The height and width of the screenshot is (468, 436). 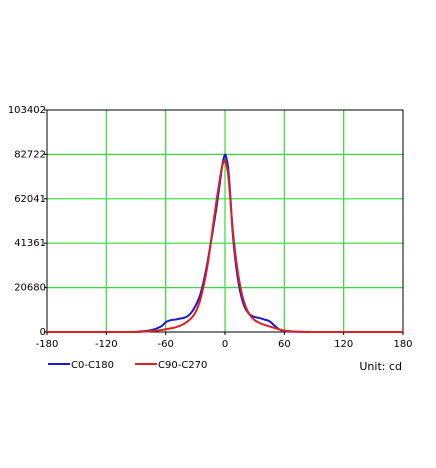 I want to click on legend-label: C90-C270, so click(x=182, y=365).